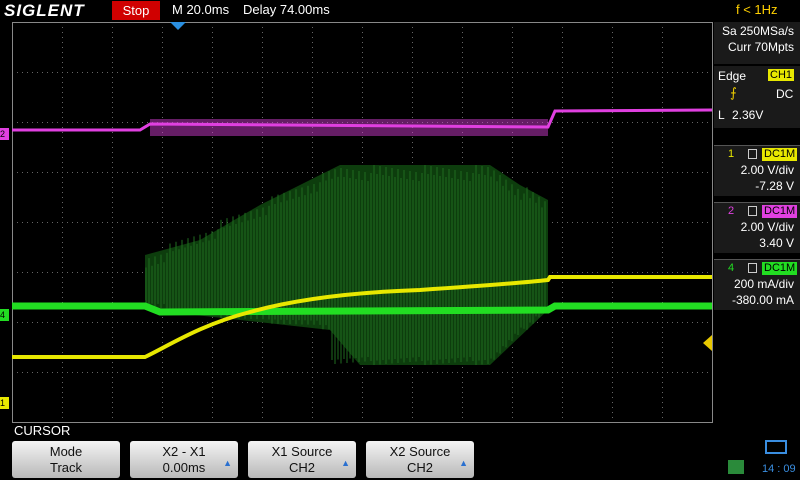 The image size is (800, 480). I want to click on channel-panel: 2 DC1M 2.00 V/div 3.40 V, so click(757, 227).